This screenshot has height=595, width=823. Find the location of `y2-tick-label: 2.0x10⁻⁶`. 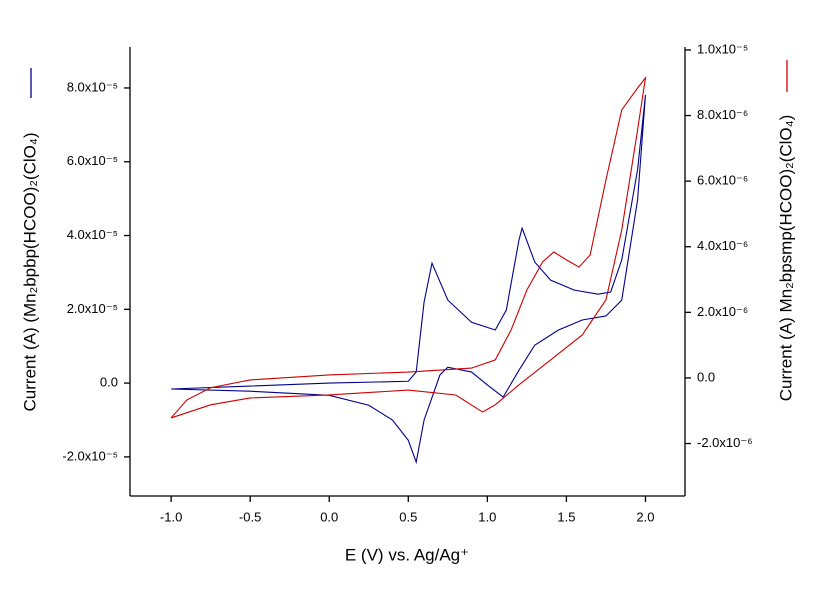

y2-tick-label: 2.0x10⁻⁶ is located at coordinates (722, 311).